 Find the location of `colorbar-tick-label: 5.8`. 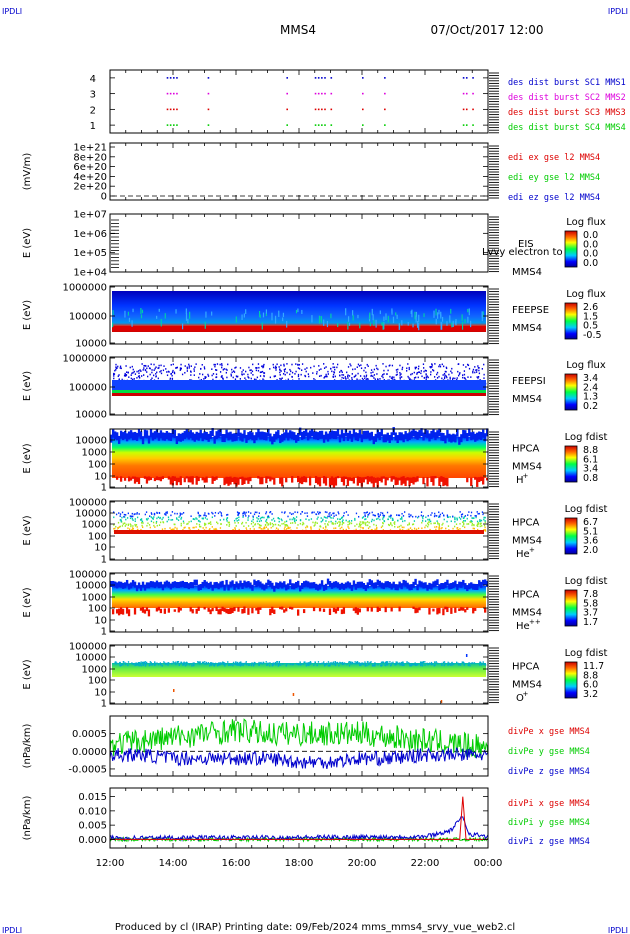

colorbar-tick-label: 5.8 is located at coordinates (590, 603).